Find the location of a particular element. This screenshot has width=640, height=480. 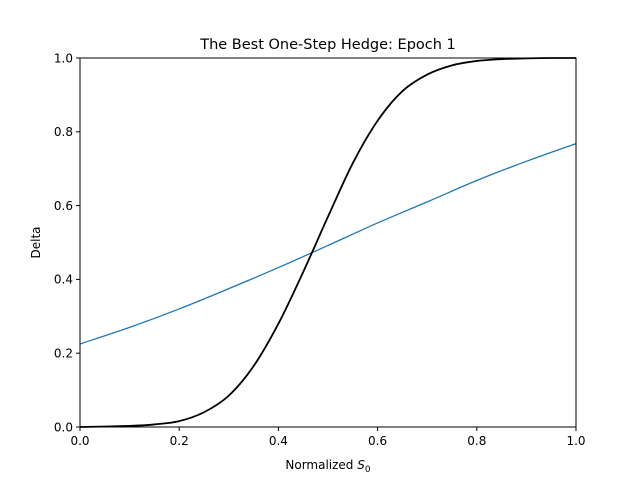

x-tick-label: 1.0 is located at coordinates (575, 441).